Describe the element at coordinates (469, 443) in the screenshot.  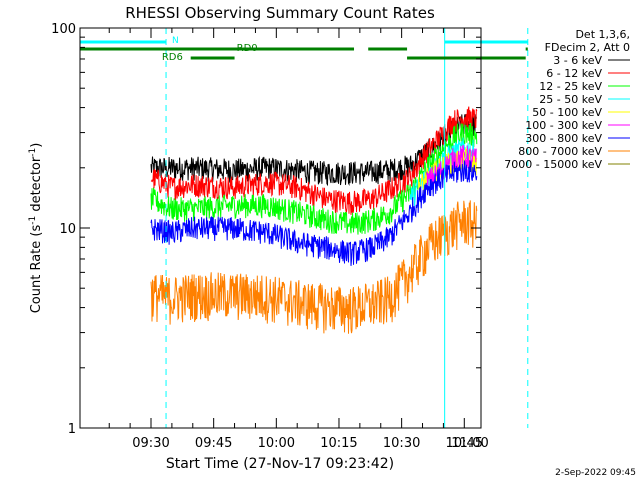
I see `x-tick-label-6: 11:00` at that location.